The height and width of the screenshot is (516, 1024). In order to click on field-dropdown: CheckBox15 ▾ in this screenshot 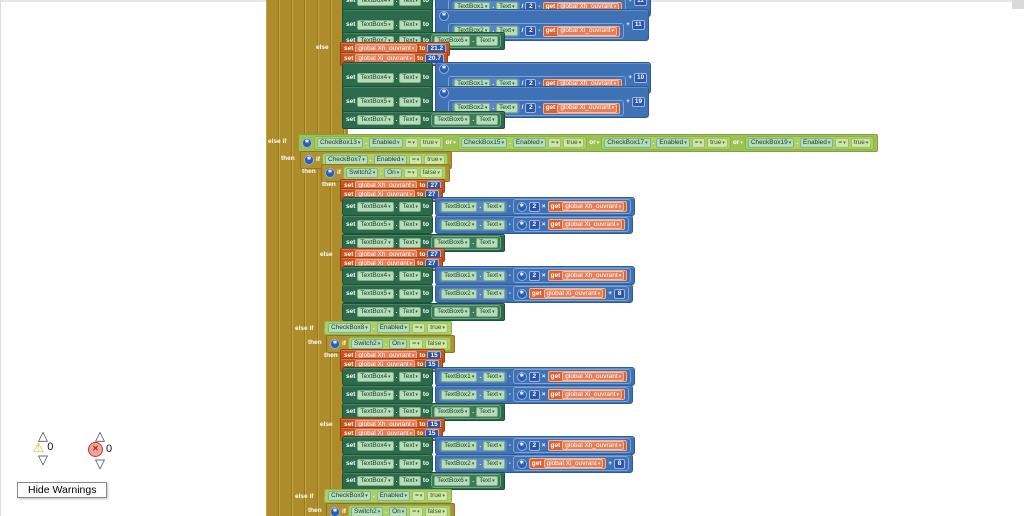, I will do `click(483, 143)`.